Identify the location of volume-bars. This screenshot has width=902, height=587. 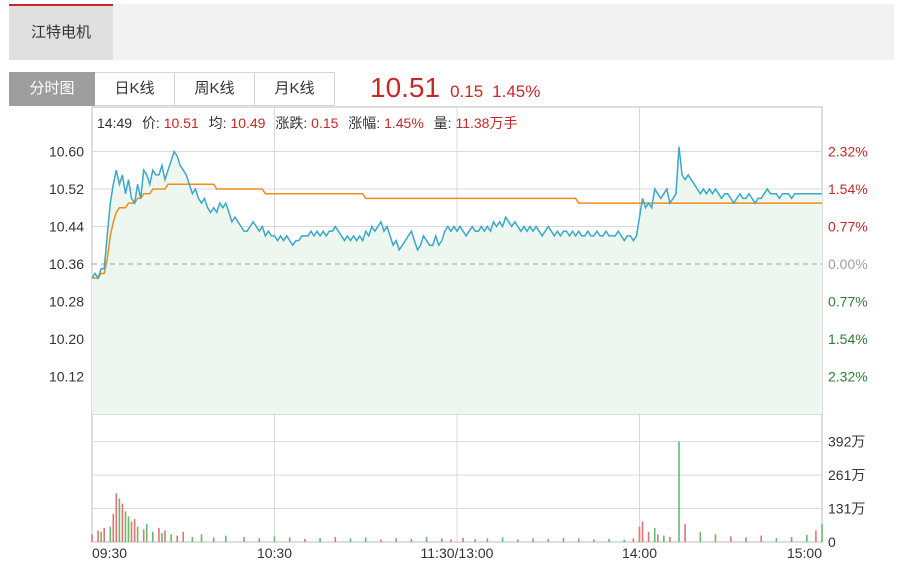
(457, 491).